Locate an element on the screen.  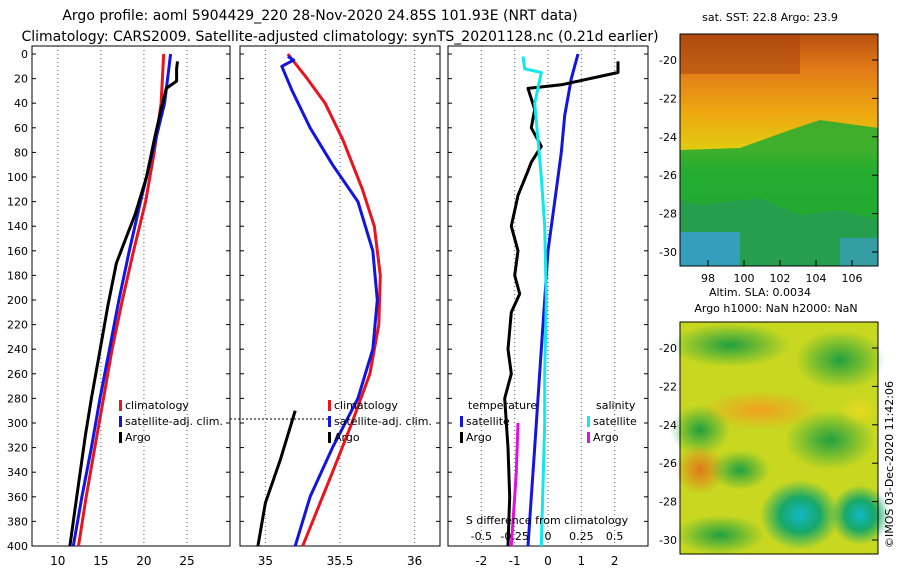
legend-label-s-argo: Argo is located at coordinates (606, 437).